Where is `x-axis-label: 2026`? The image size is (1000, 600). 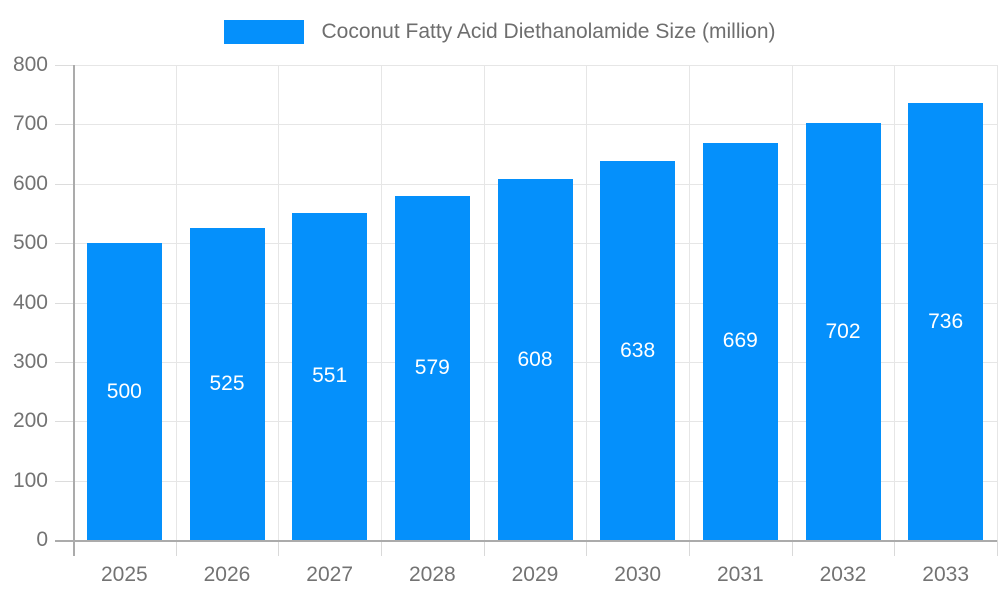 x-axis-label: 2026 is located at coordinates (227, 574).